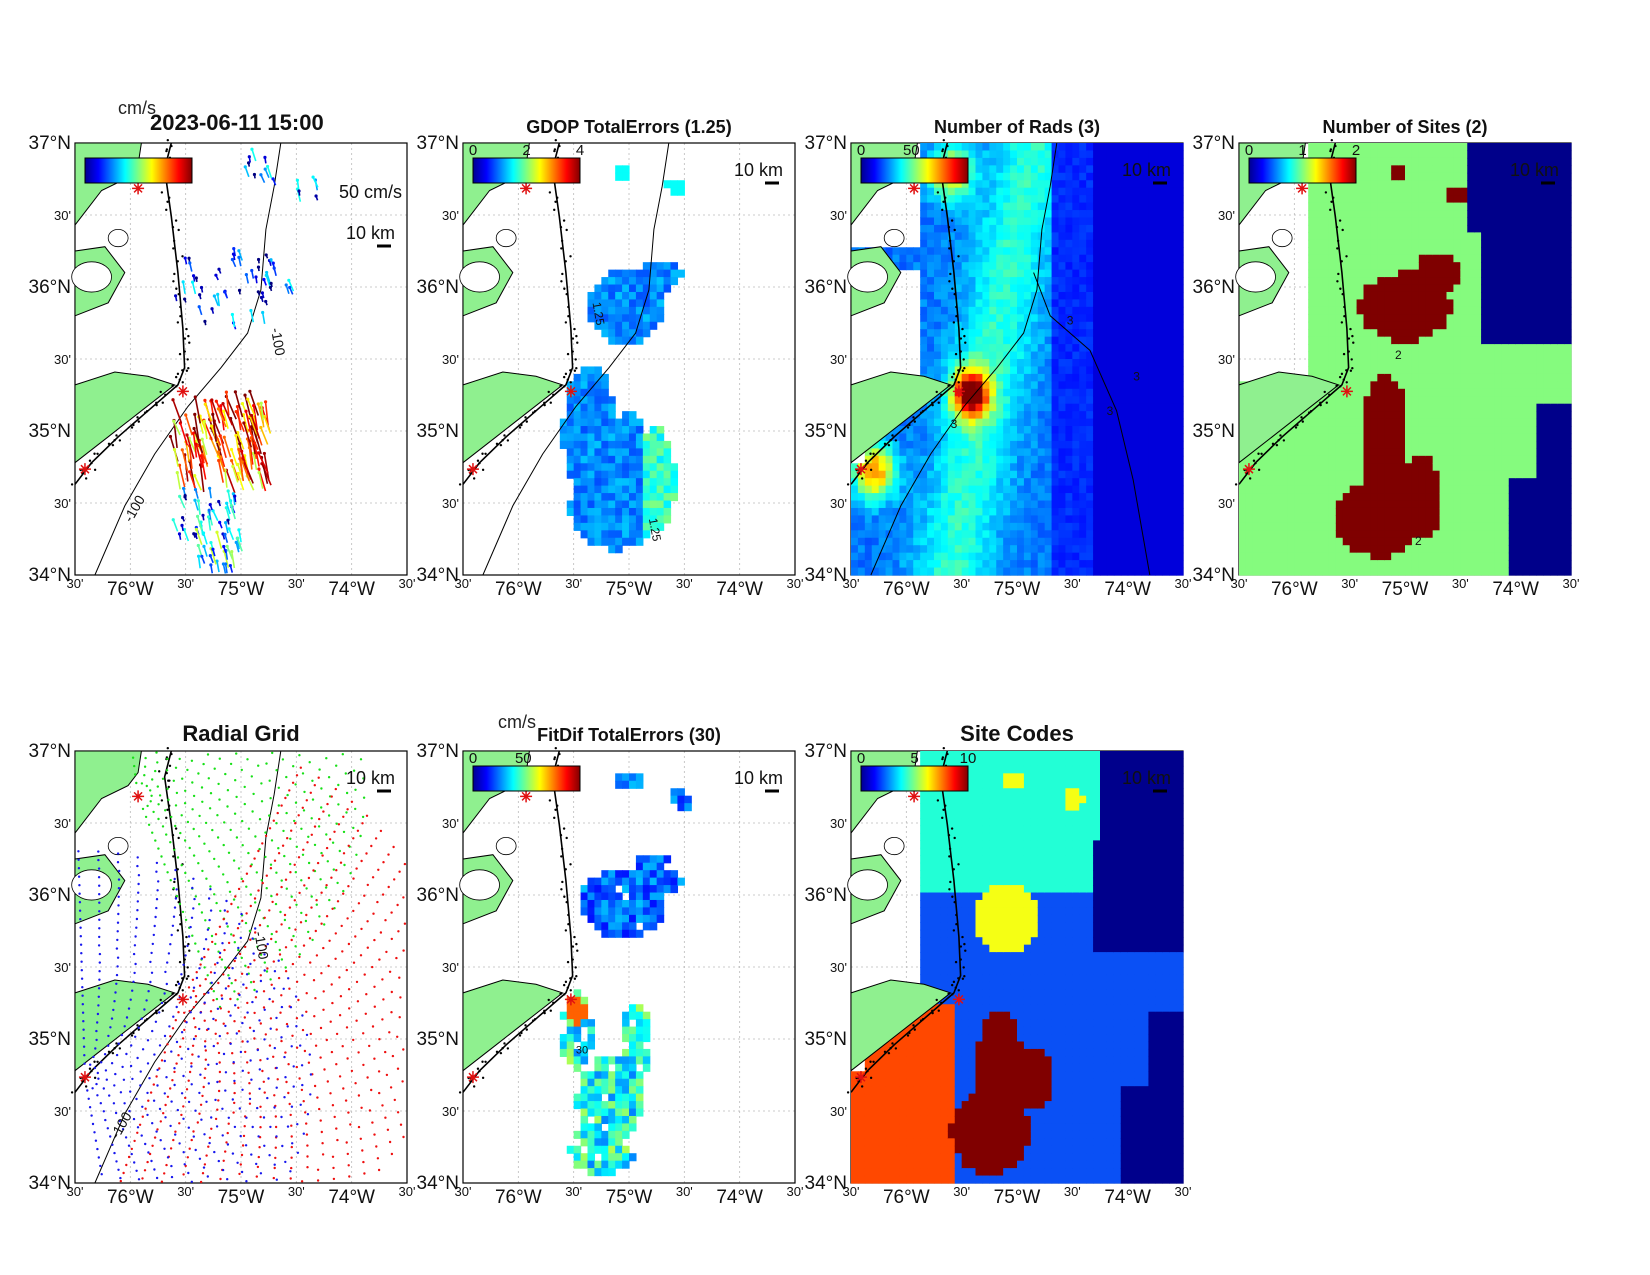 The height and width of the screenshot is (1275, 1650). What do you see at coordinates (629, 589) in the screenshot?
I see `lon-tick-label: 75°W` at bounding box center [629, 589].